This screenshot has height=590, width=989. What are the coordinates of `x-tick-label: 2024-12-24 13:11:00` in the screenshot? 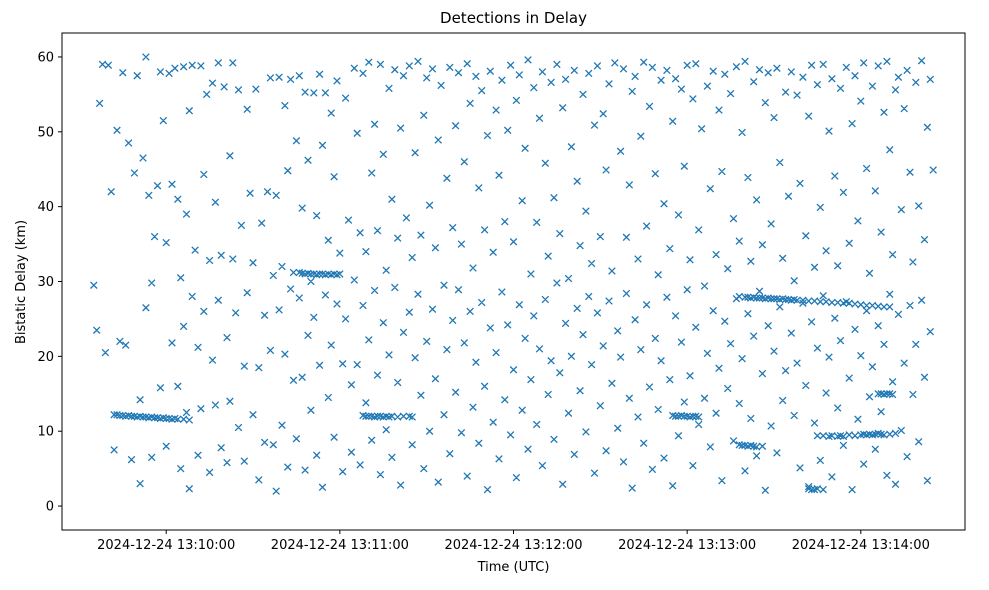 It's located at (340, 545).